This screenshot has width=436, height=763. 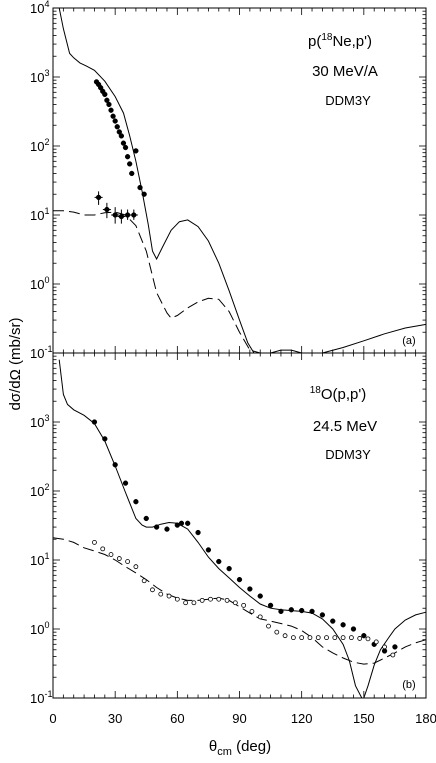 I want to click on panel-b-y-tick-label: 10⁻¹, so click(x=41, y=697).